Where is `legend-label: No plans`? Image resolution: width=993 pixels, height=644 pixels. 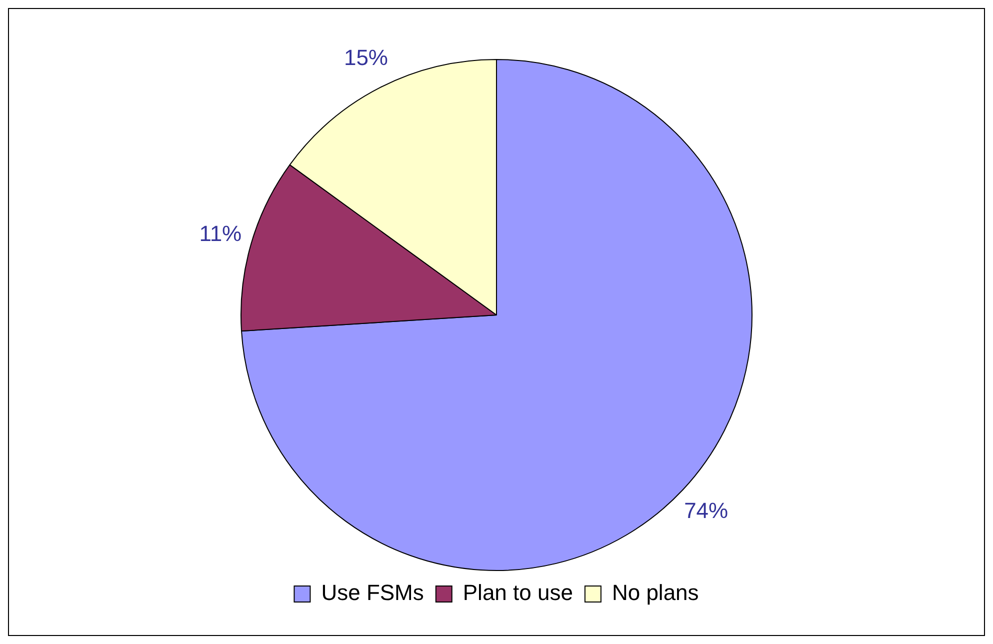 legend-label: No plans is located at coordinates (655, 593).